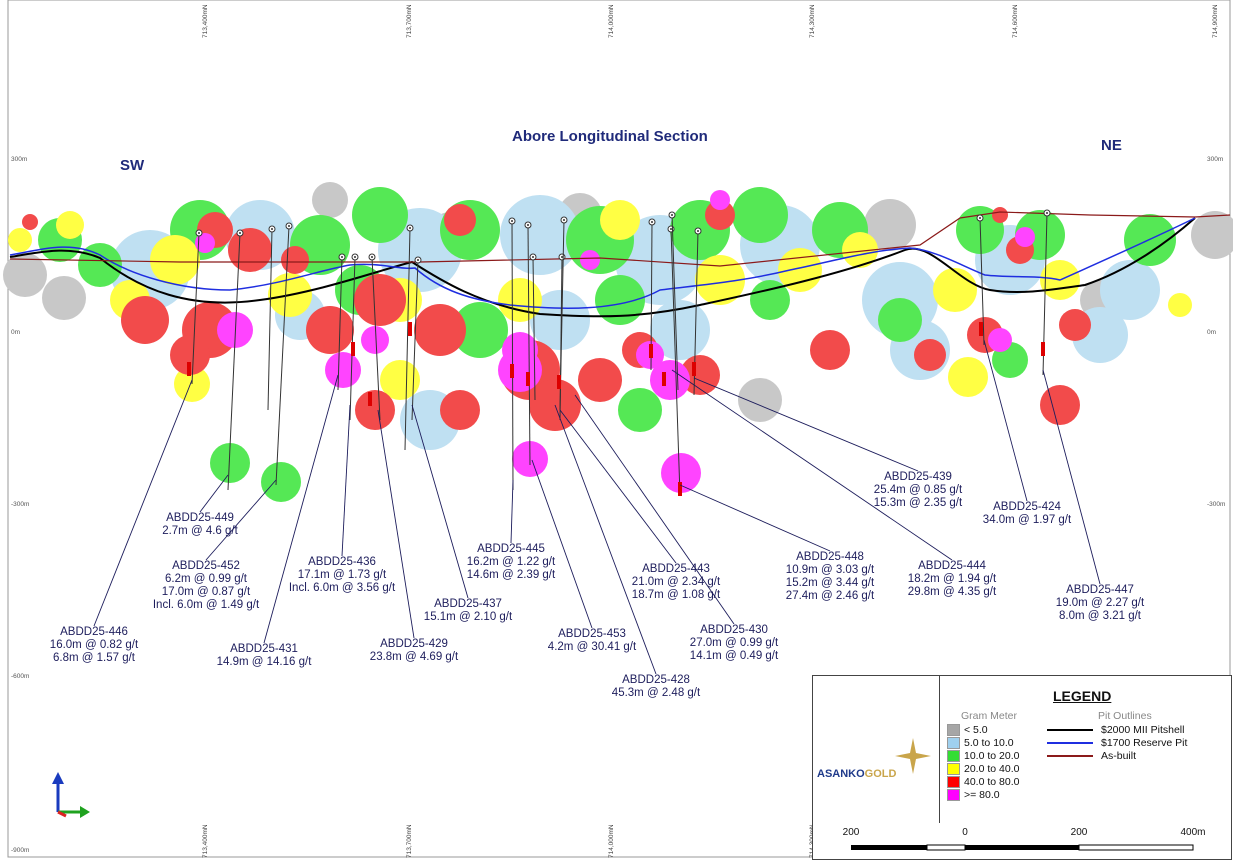 The width and height of the screenshot is (1233, 860). Describe the element at coordinates (511, 549) in the screenshot. I see `hole-id: ABDD25-445` at that location.